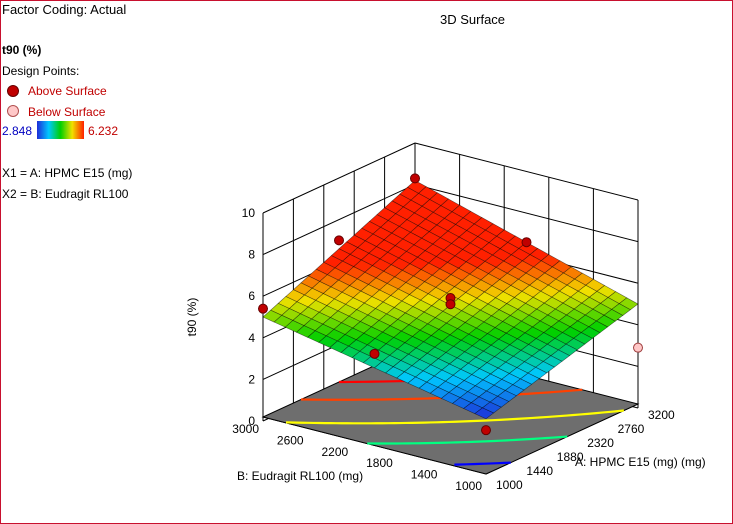 The width and height of the screenshot is (733, 524). What do you see at coordinates (484, 413) in the screenshot?
I see `surface-cell` at bounding box center [484, 413].